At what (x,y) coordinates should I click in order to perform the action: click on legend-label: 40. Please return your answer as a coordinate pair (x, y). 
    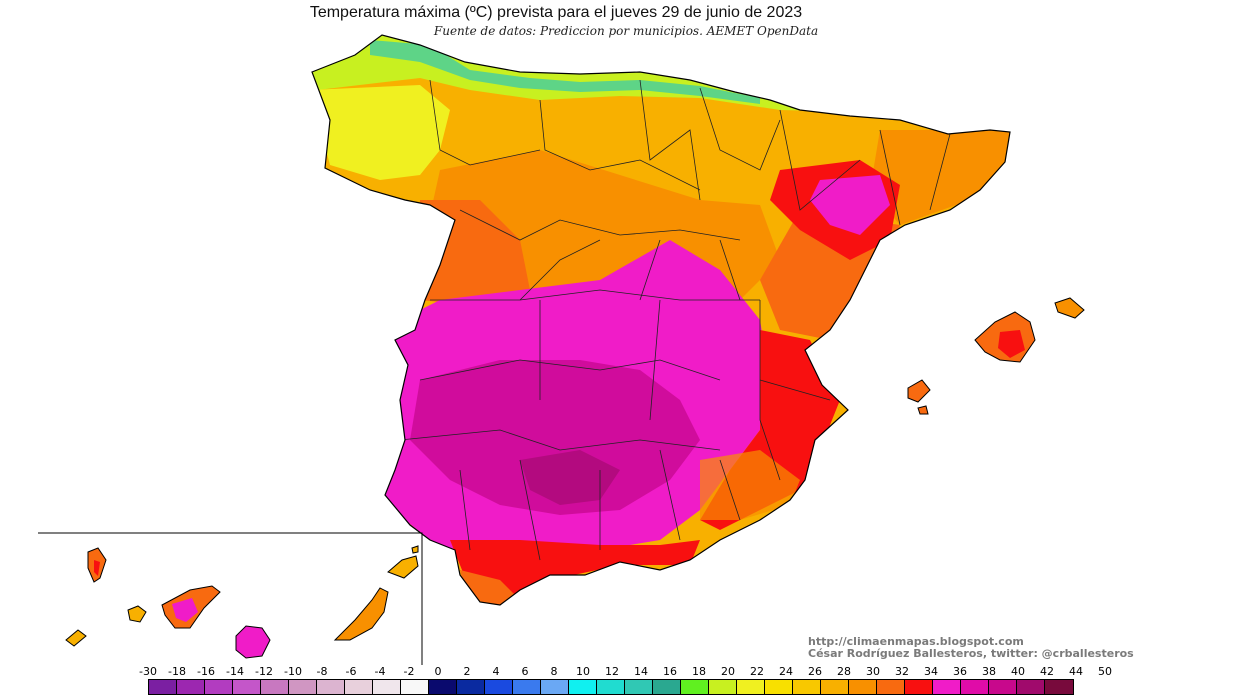
    Looking at the image, I should click on (1018, 671).